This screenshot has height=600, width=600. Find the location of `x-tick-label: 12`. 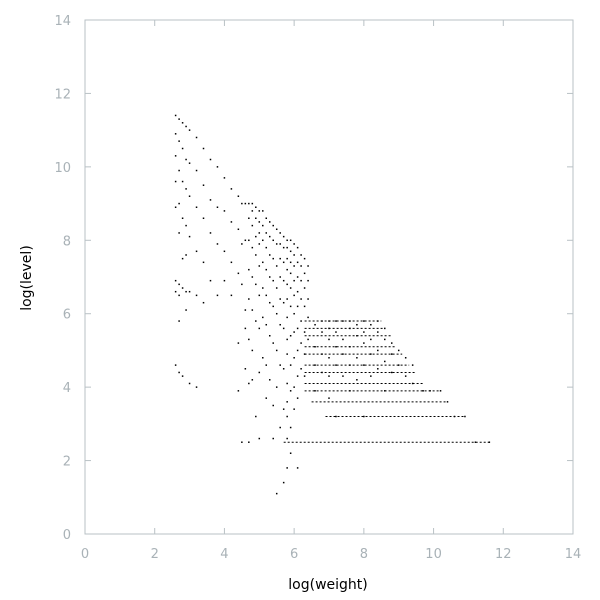

x-tick-label: 12 is located at coordinates (503, 554).